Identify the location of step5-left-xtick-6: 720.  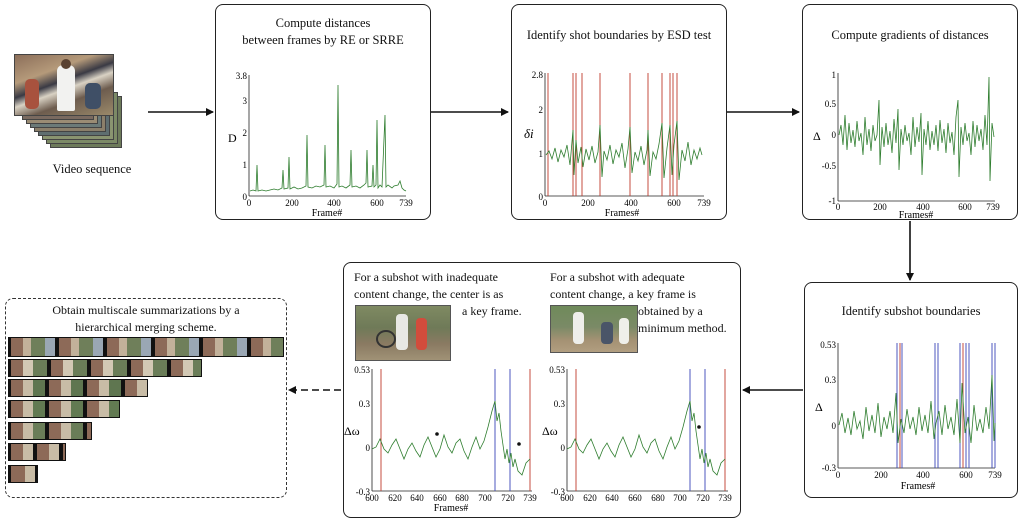
(508, 498).